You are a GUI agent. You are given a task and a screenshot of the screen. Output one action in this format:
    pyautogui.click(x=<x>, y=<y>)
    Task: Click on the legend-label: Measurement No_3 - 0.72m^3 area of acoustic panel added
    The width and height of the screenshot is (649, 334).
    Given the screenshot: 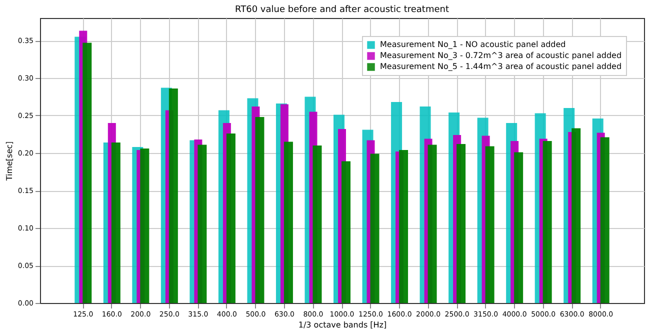 What is the action you would take?
    pyautogui.click(x=501, y=55)
    